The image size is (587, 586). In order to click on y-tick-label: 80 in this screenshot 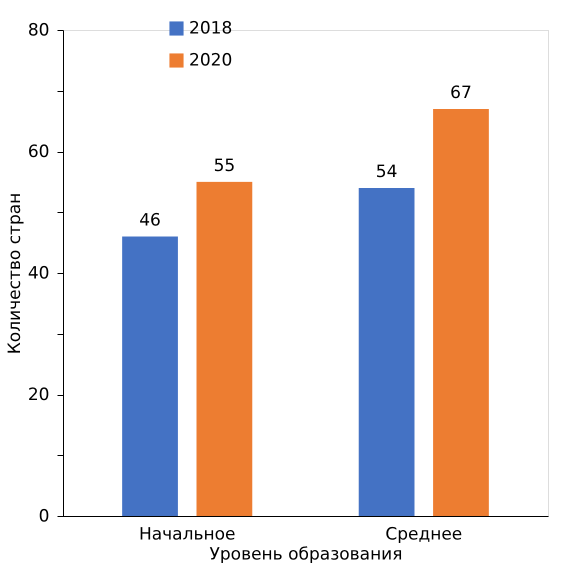, I will do `click(39, 30)`.